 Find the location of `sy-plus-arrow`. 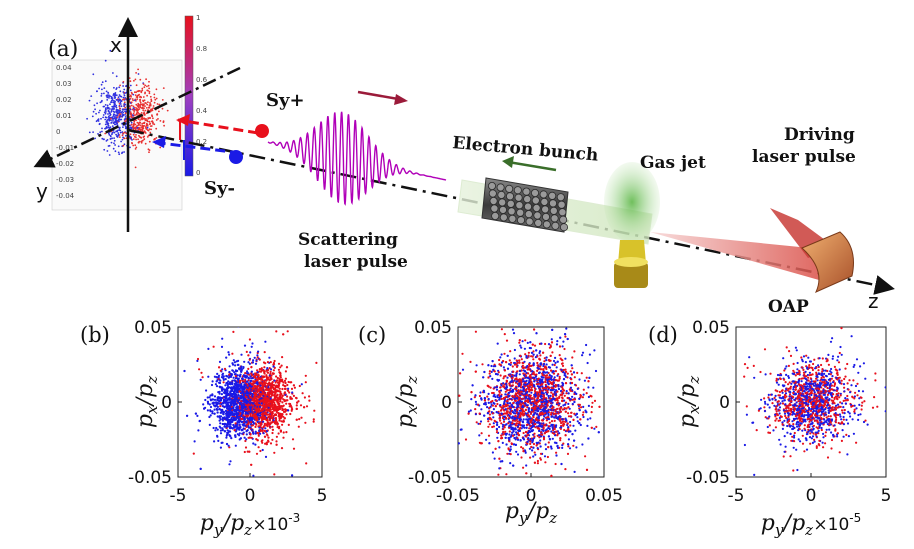

sy-plus-arrow is located at coordinates (218, 126).